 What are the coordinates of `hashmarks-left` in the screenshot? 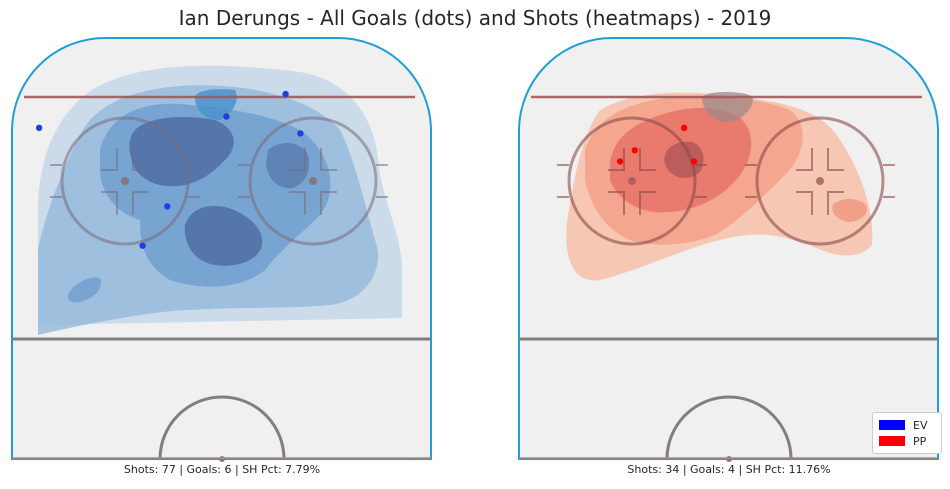 It's located at (219, 181).